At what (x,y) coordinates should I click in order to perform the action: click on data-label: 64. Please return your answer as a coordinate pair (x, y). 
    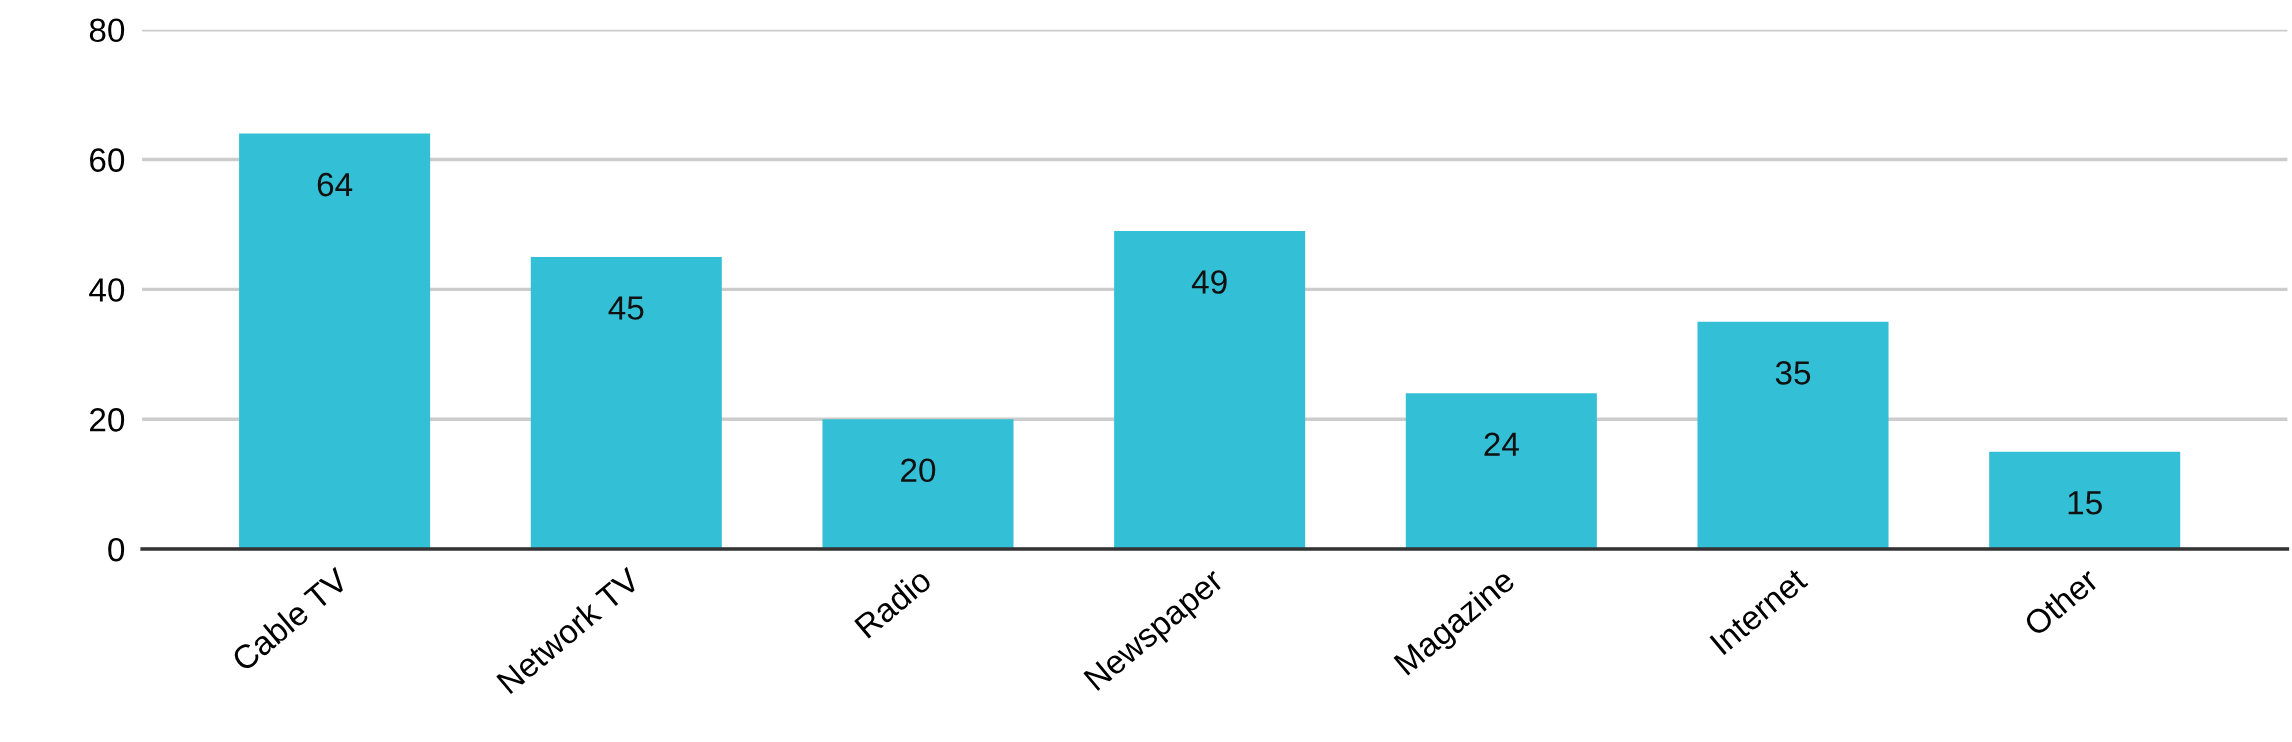
    Looking at the image, I should click on (335, 184).